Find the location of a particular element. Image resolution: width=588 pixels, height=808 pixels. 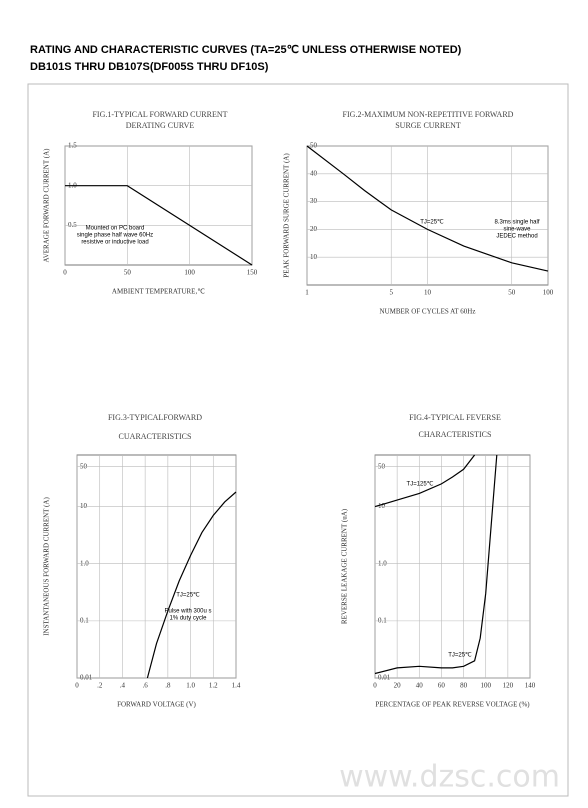

x-axis-label: AMBIENT TEMPERATURE,℃ is located at coordinates (158, 292).